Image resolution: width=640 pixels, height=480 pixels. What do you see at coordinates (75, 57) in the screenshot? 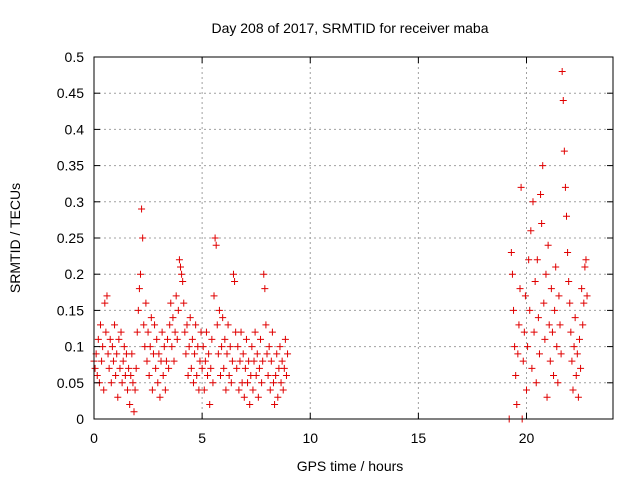
I see `y-tick-label: 0.5` at bounding box center [75, 57].